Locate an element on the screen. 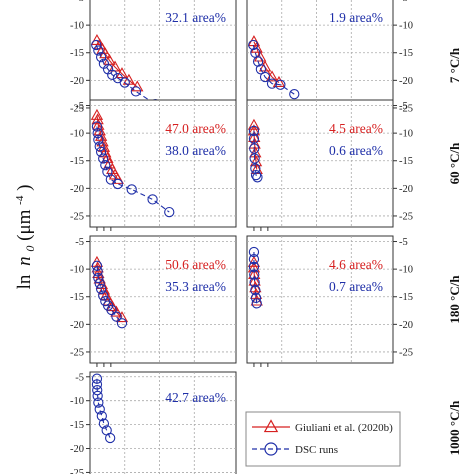 The height and width of the screenshot is (474, 474). area-annotation-giuliani: 4.5 area% is located at coordinates (356, 128).